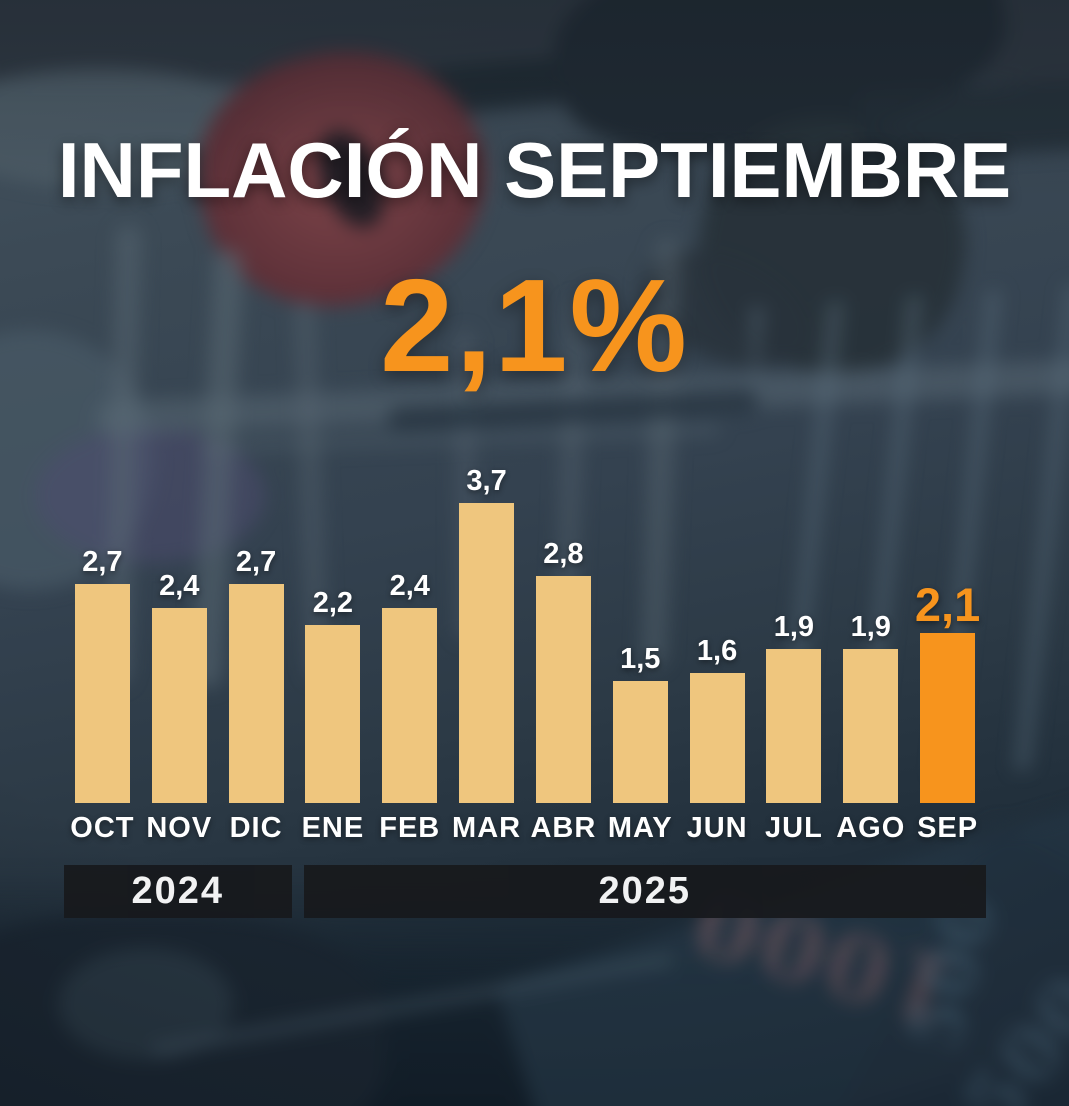  What do you see at coordinates (948, 828) in the screenshot?
I see `month-label-sep: SEP` at bounding box center [948, 828].